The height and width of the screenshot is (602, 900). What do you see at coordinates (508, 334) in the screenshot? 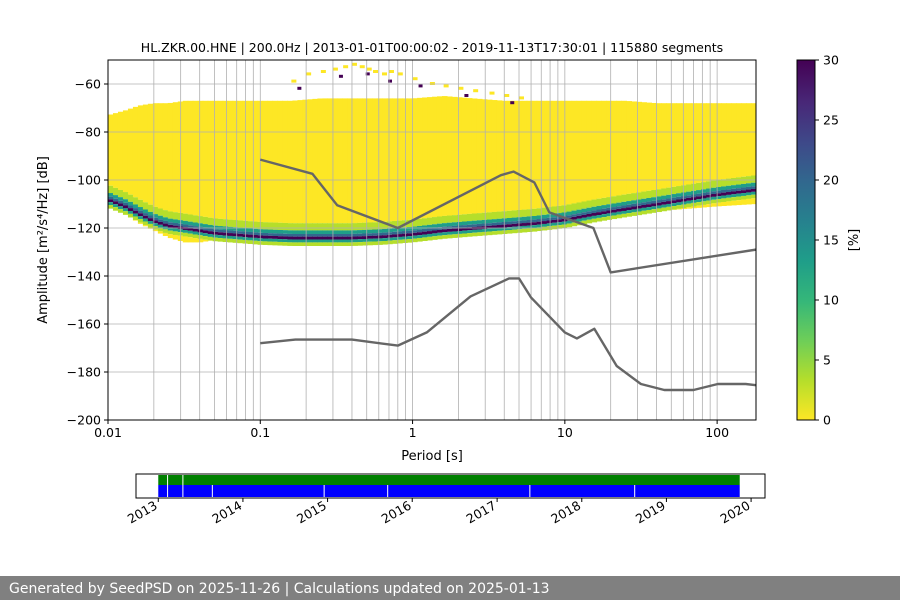
I see `low-noise-model-line` at bounding box center [508, 334].